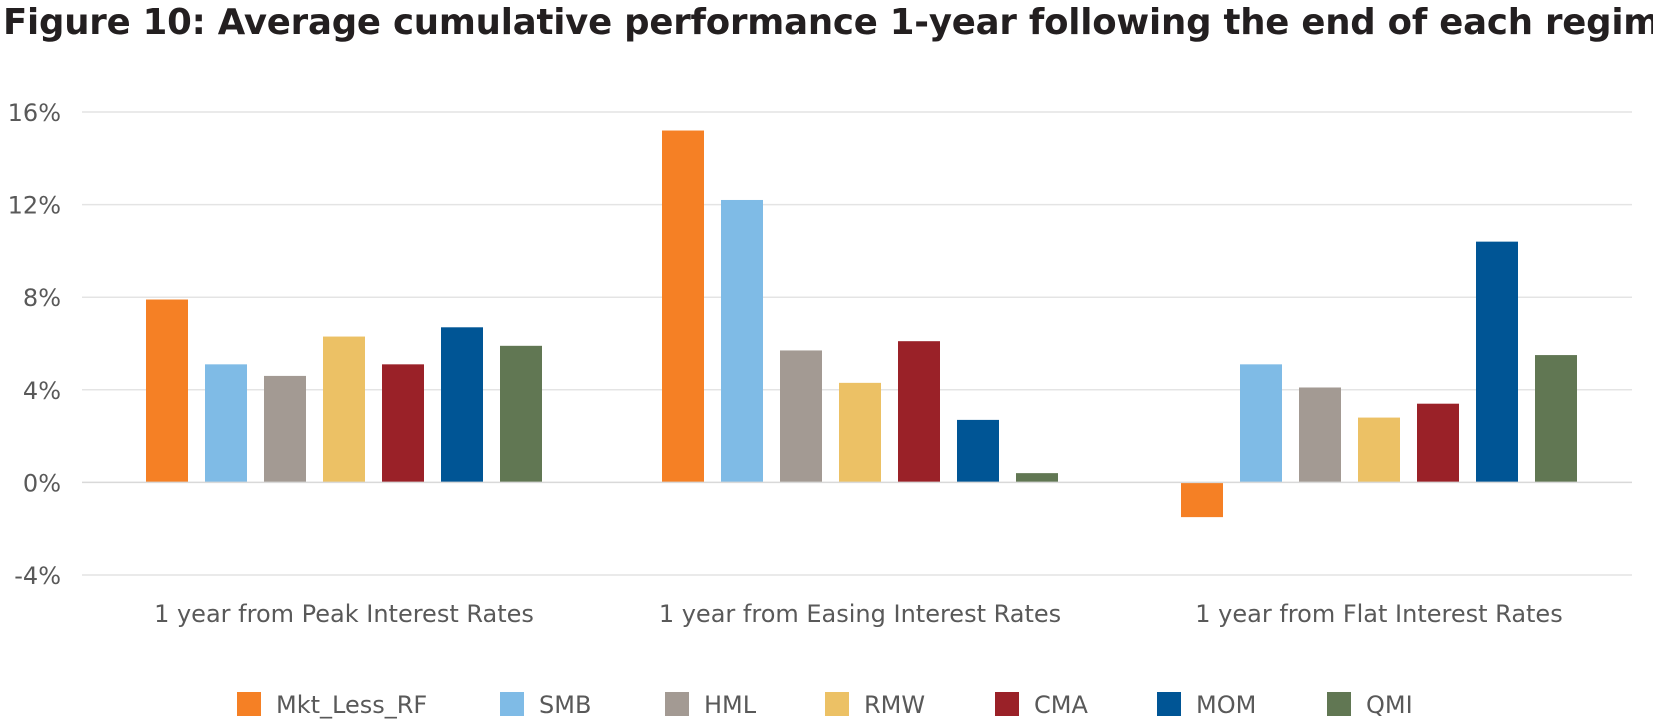 The height and width of the screenshot is (721, 1653). What do you see at coordinates (344, 614) in the screenshot?
I see `x-category-label: 1 year from Peak Interest Rates` at bounding box center [344, 614].